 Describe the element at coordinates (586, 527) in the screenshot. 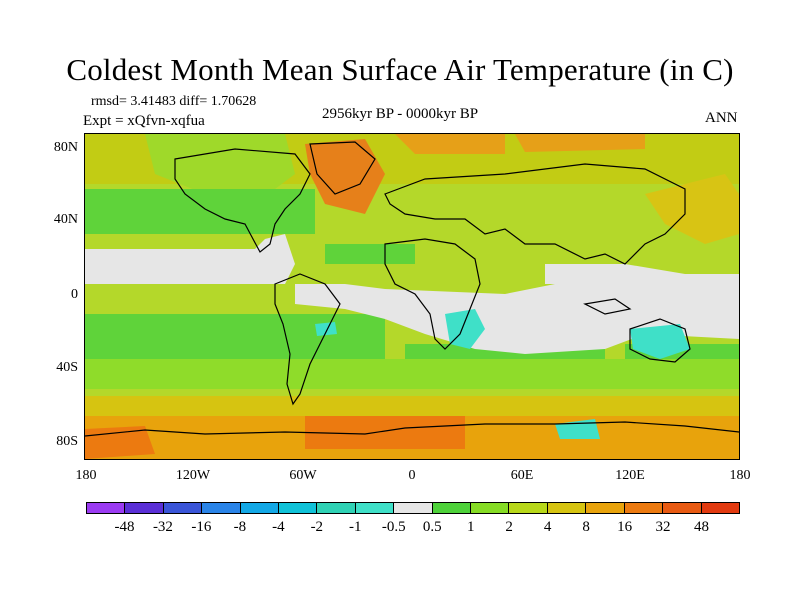

I see `colorbar-label: 8` at that location.